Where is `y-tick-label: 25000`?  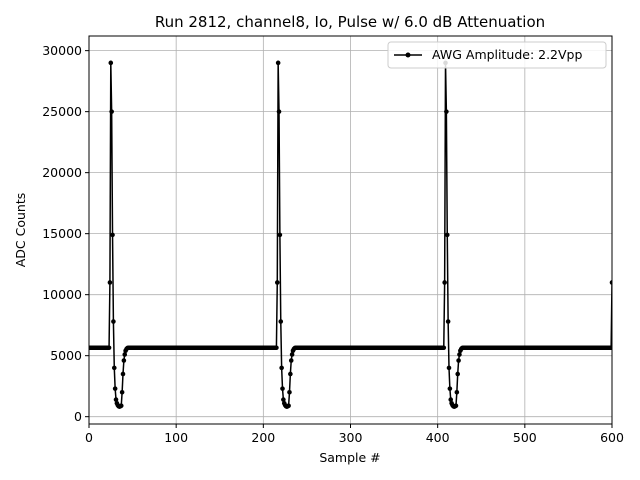 y-tick-label: 25000 is located at coordinates (62, 111).